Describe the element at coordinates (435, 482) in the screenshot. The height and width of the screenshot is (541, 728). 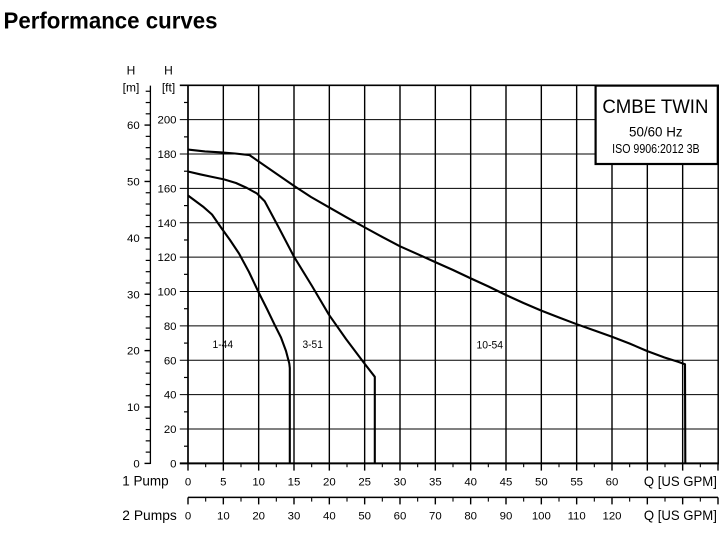
I see `svg-text: 35` at that location.